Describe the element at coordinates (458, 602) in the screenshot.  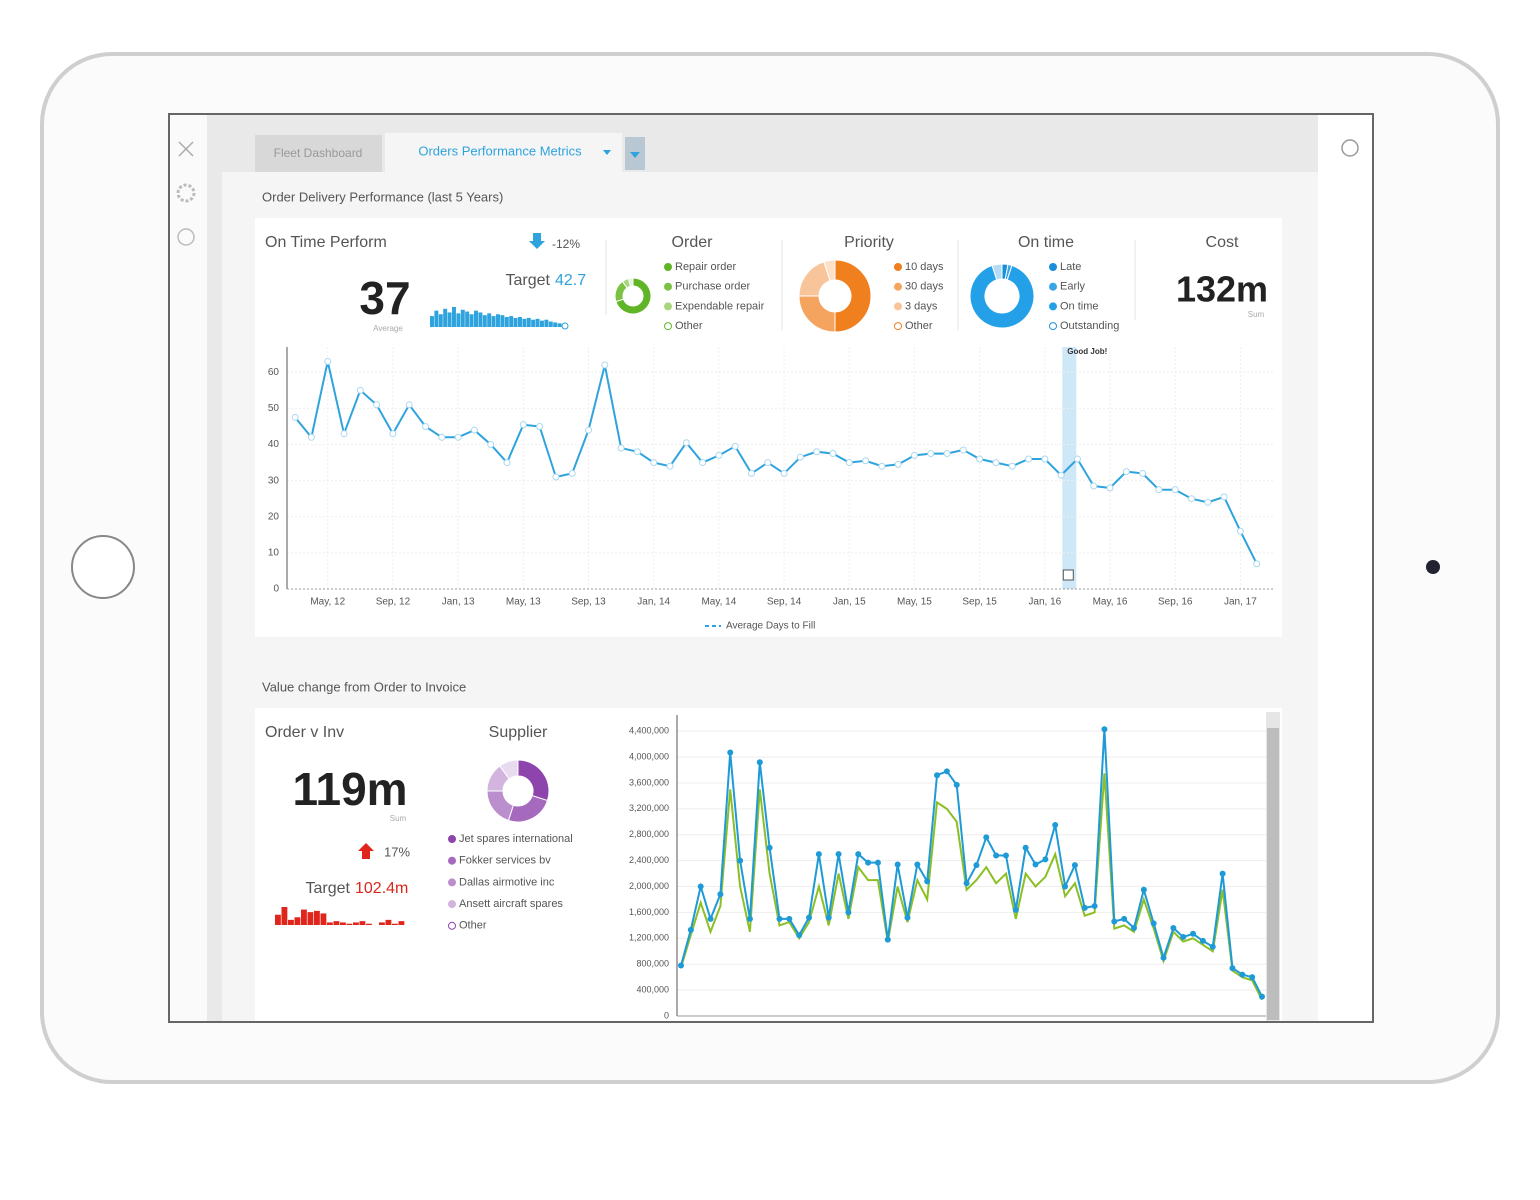
I see `x-tick-label: Jan, 13` at that location.